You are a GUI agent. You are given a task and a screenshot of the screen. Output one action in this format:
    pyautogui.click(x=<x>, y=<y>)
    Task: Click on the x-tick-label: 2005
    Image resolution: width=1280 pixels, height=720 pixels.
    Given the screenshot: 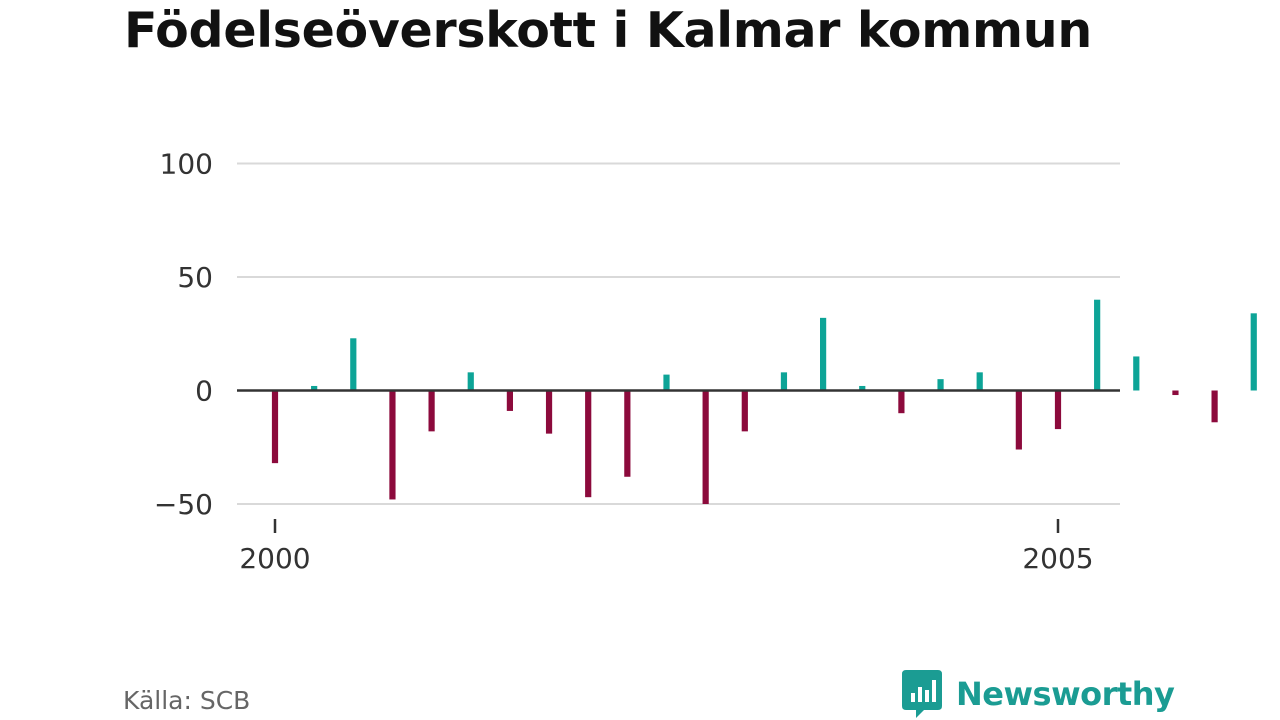 What is the action you would take?
    pyautogui.click(x=1057, y=558)
    